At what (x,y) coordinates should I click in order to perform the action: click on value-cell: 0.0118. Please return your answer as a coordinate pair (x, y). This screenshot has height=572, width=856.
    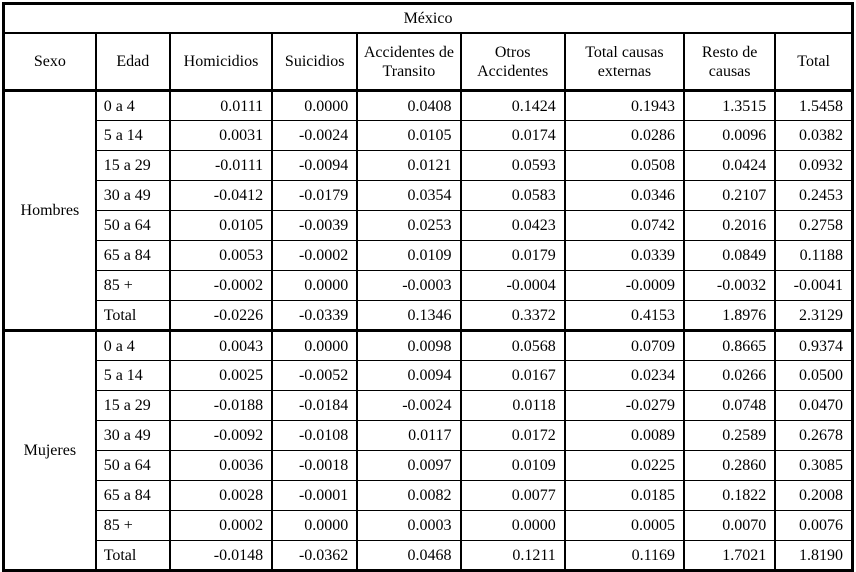
    Looking at the image, I should click on (512, 405).